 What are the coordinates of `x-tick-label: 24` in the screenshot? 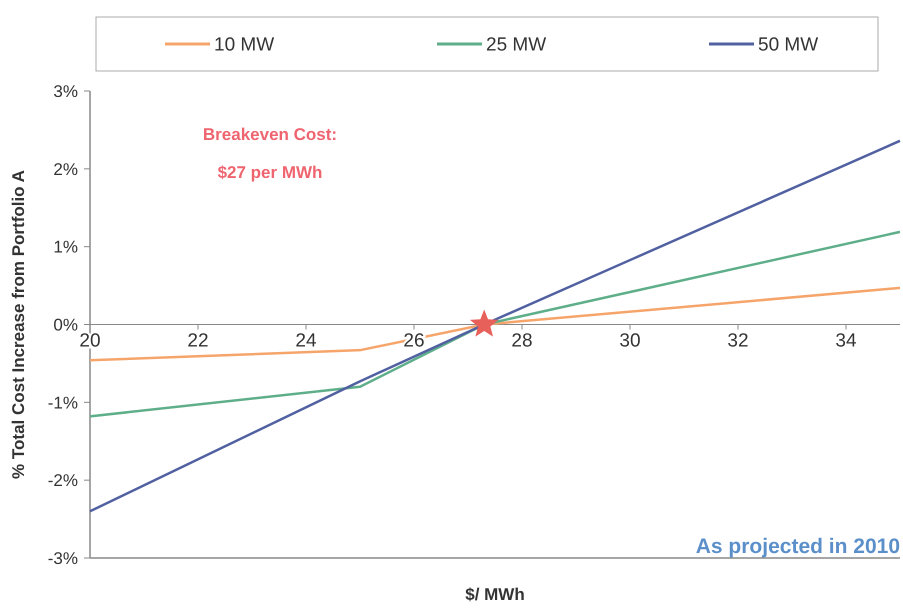 It's located at (306, 341).